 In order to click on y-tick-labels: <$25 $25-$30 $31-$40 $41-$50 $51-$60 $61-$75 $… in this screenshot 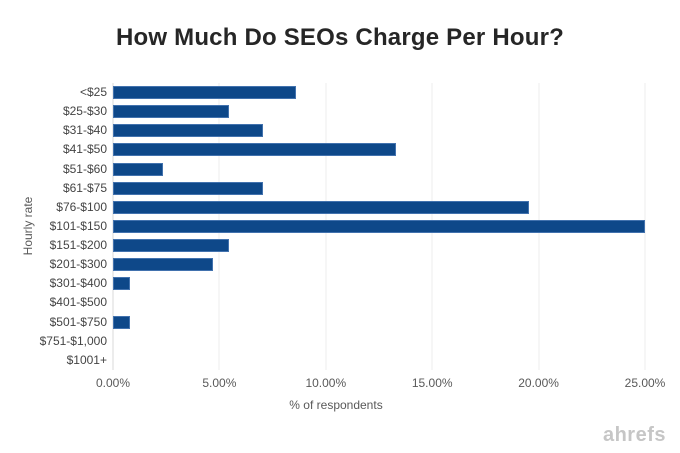, I will do `click(53, 226)`.